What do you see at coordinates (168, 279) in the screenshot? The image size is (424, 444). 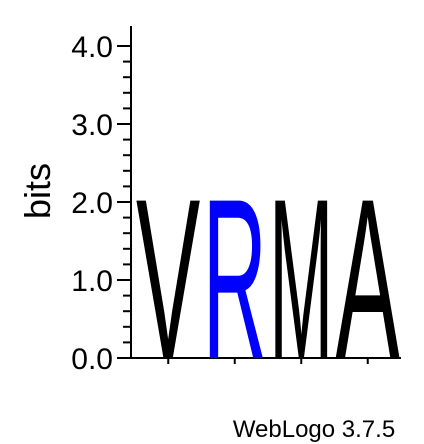 I see `logo-letter-v: V` at bounding box center [168, 279].